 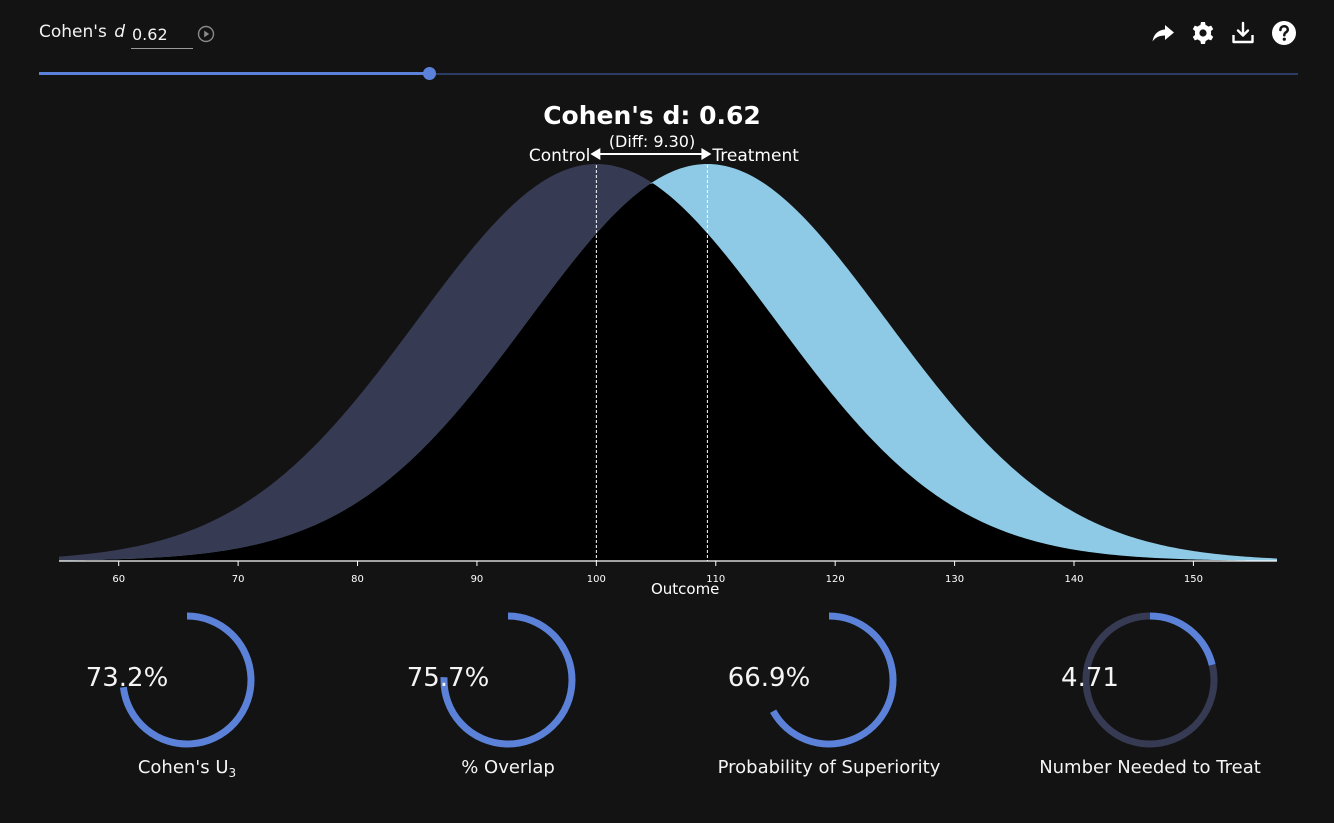 I want to click on gauge-label-main: Probability of Superiority, so click(x=829, y=767).